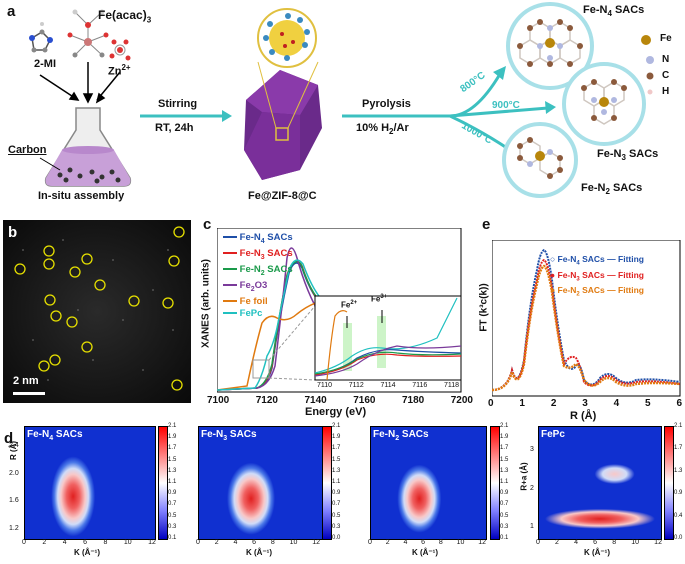 The width and height of the screenshot is (685, 564). I want to click on wt-title: Fe-N2 SACs, so click(401, 435).